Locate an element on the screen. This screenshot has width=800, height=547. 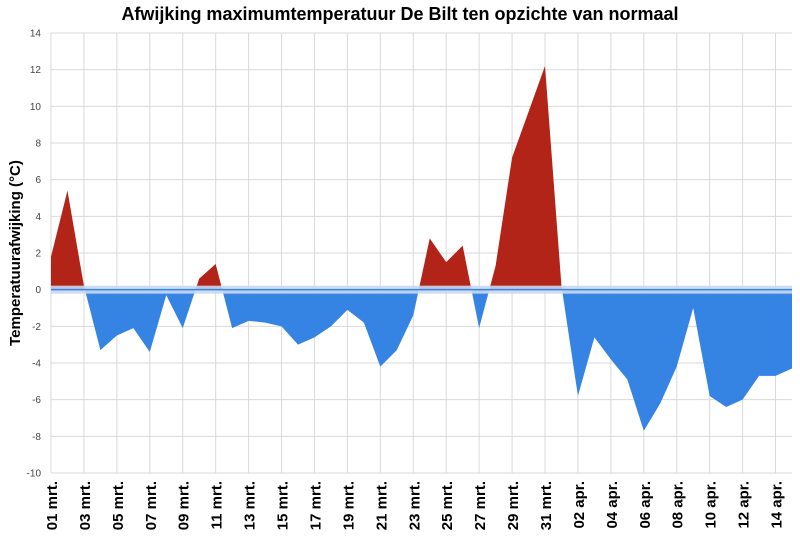
x-tick-label: 14 apr. is located at coordinates (777, 505).